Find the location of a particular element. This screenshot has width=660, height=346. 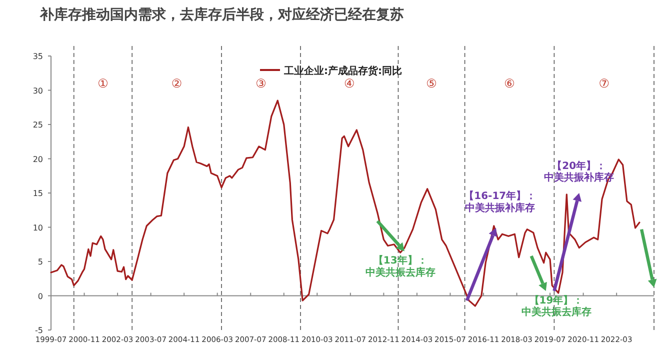

annotation: ⑥ is located at coordinates (509, 83).